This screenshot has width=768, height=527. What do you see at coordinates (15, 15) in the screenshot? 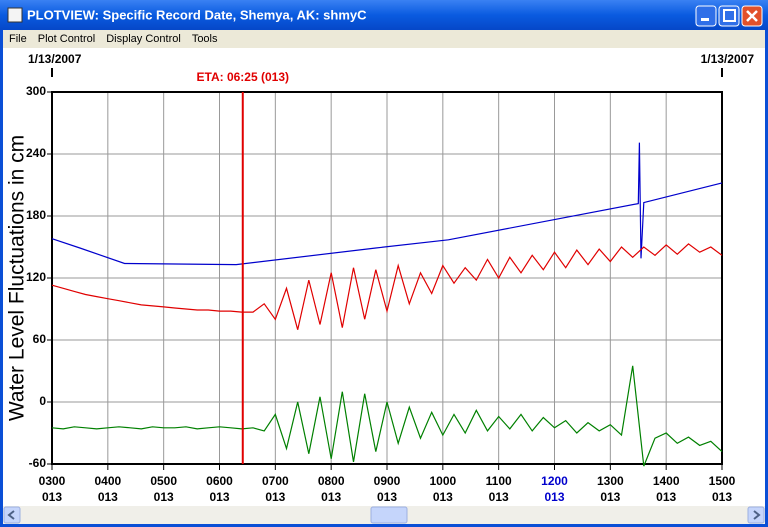
I see `app-icon` at bounding box center [15, 15].